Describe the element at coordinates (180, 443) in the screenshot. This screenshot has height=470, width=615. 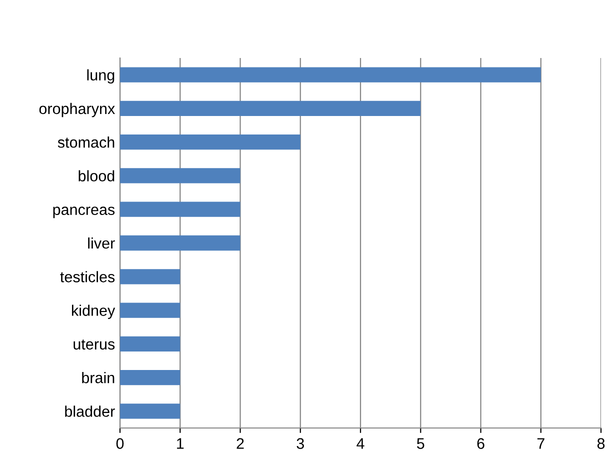
I see `x-tick-label: 1` at that location.